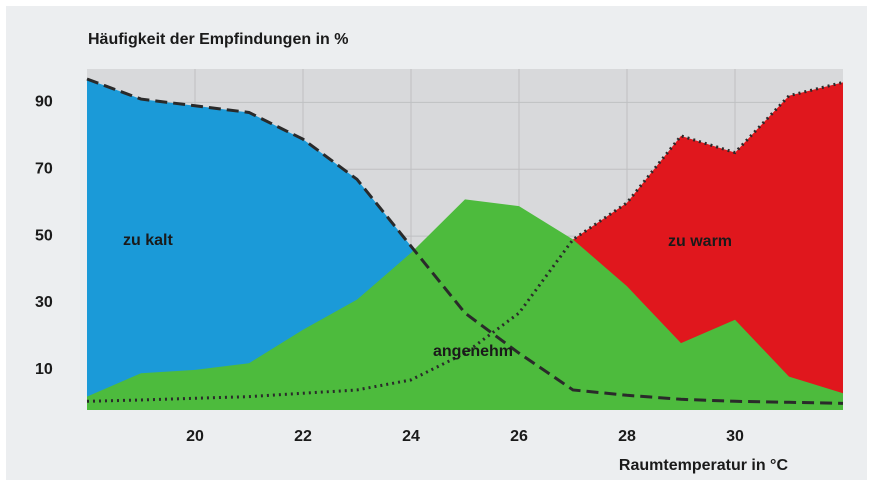 The width and height of the screenshot is (873, 486). Describe the element at coordinates (411, 436) in the screenshot. I see `x-tick-label: 24` at that location.